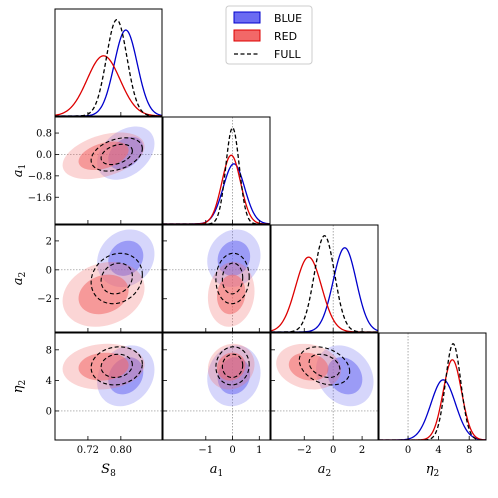 The image size is (498, 498). I want to click on x-axis-label-a2: a2, so click(325, 470).